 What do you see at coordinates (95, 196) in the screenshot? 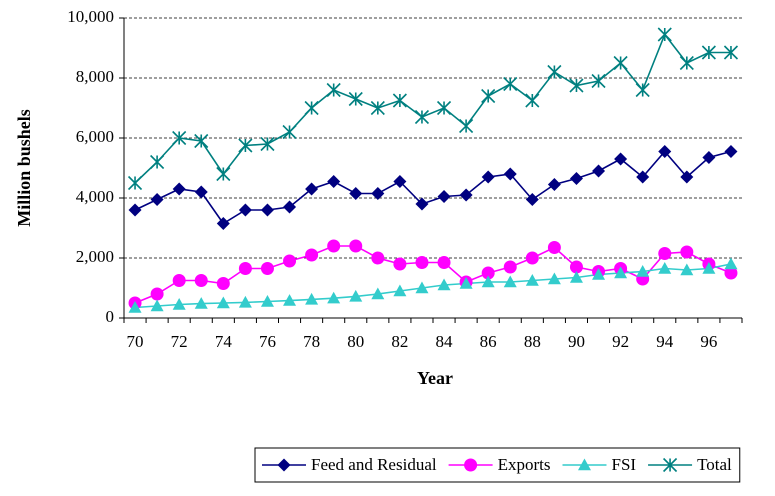
I see `y-tick-label: 4,000` at bounding box center [95, 196].